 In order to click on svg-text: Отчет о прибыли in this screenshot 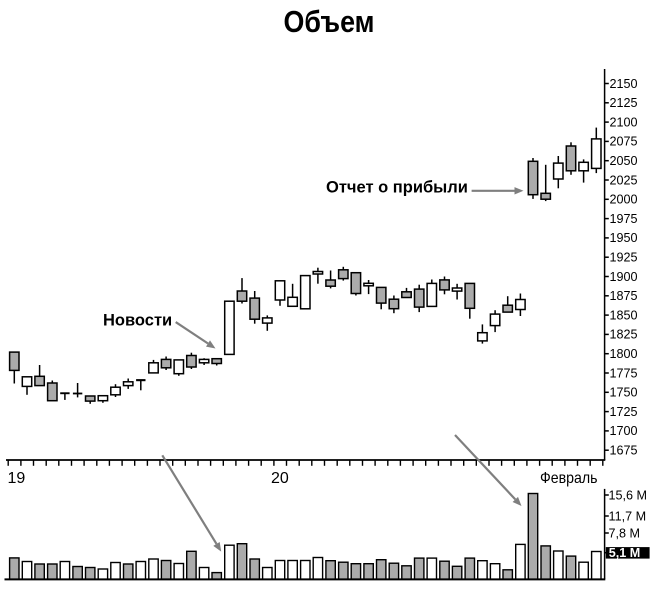, I will do `click(397, 188)`.